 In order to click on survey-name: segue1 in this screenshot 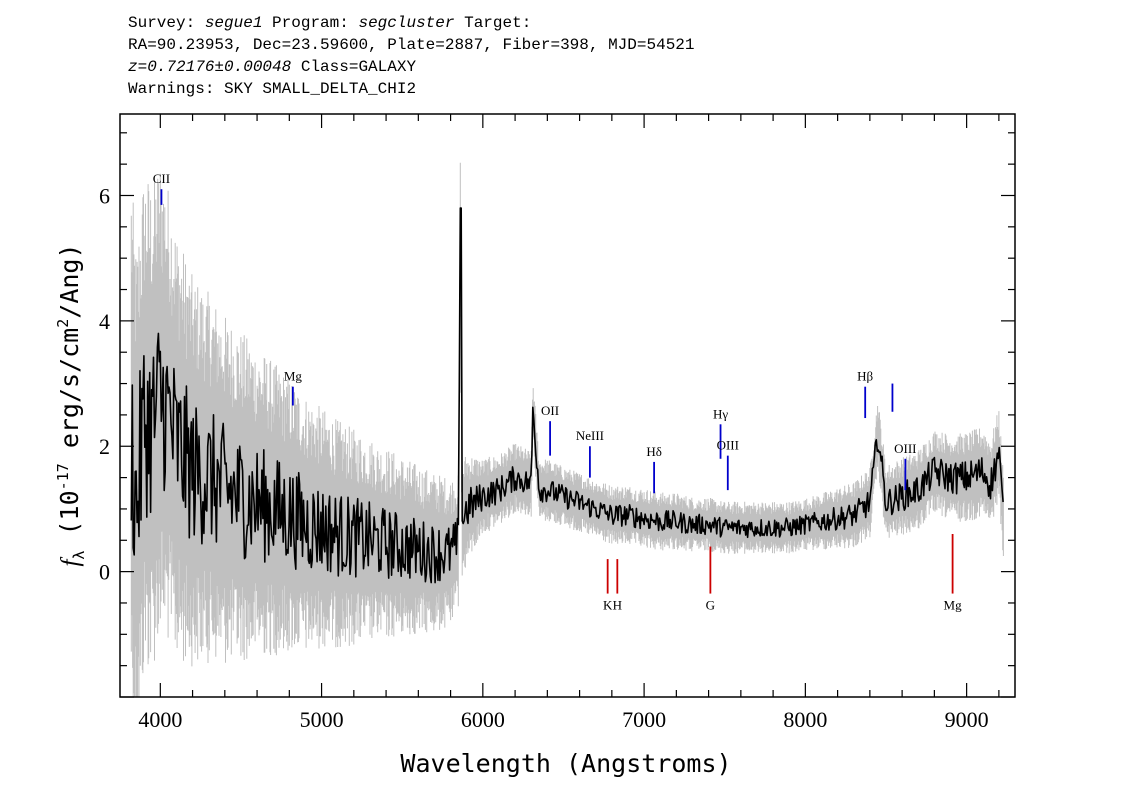, I will do `click(233, 23)`.